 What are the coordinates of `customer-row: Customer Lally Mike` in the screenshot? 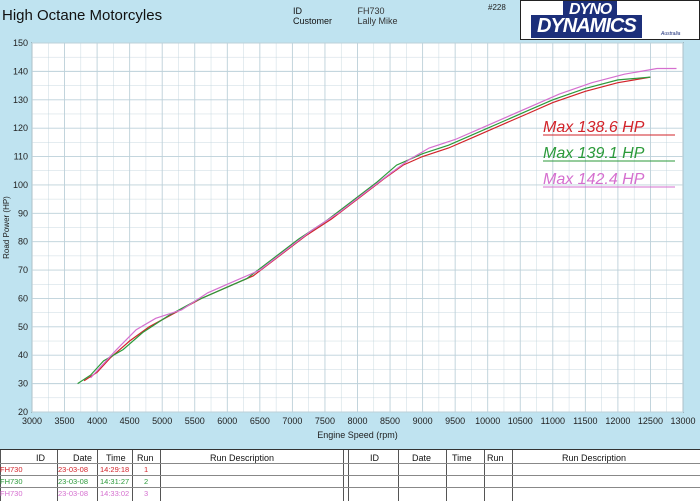 It's located at (345, 21).